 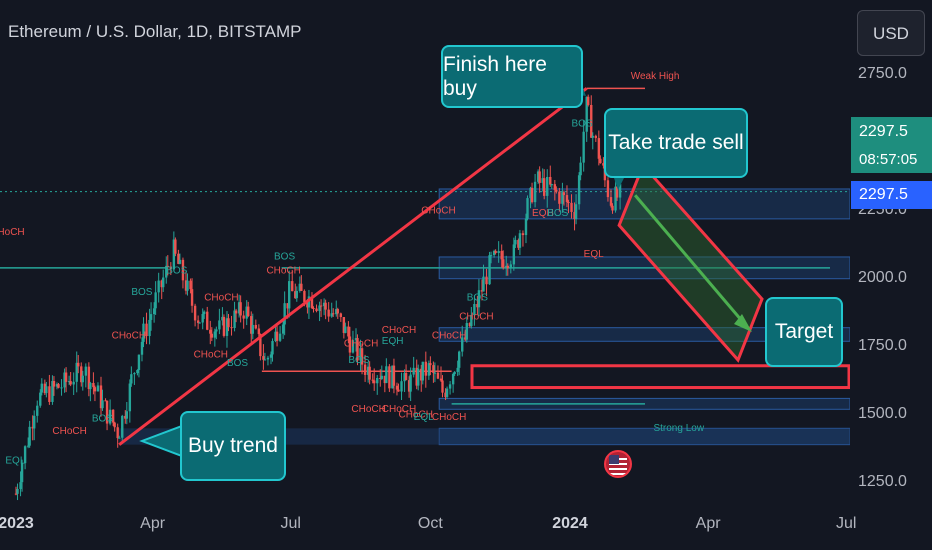 What do you see at coordinates (570, 523) in the screenshot?
I see `x-tick-label: 2024` at bounding box center [570, 523].